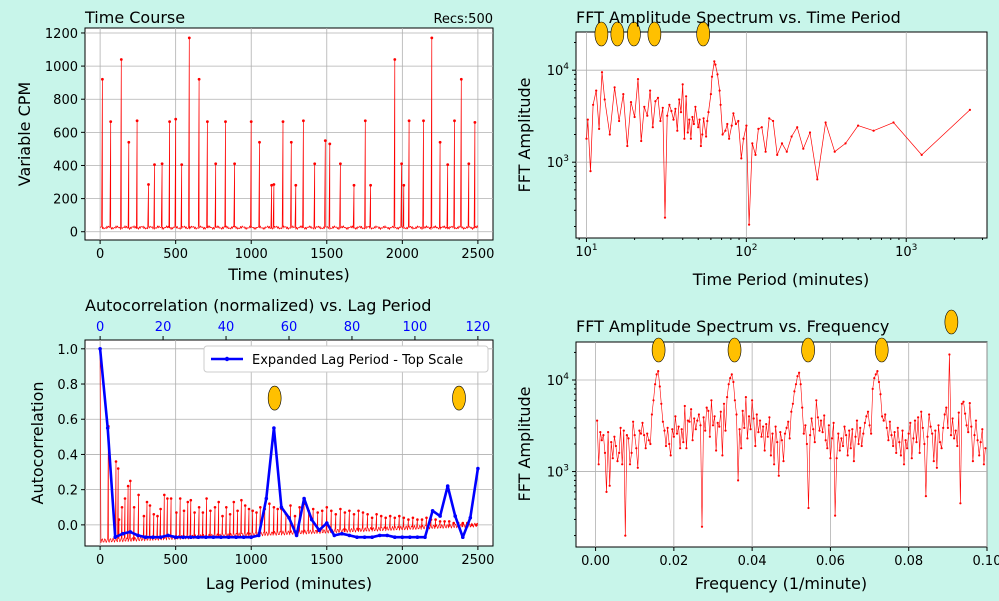 This screenshot has height=601, width=999. What do you see at coordinates (71, 438) in the screenshot?
I see `autocorrelation-y-ticks: 0.0 0.2 0.4 0.6 0.8 1.0` at bounding box center [71, 438].